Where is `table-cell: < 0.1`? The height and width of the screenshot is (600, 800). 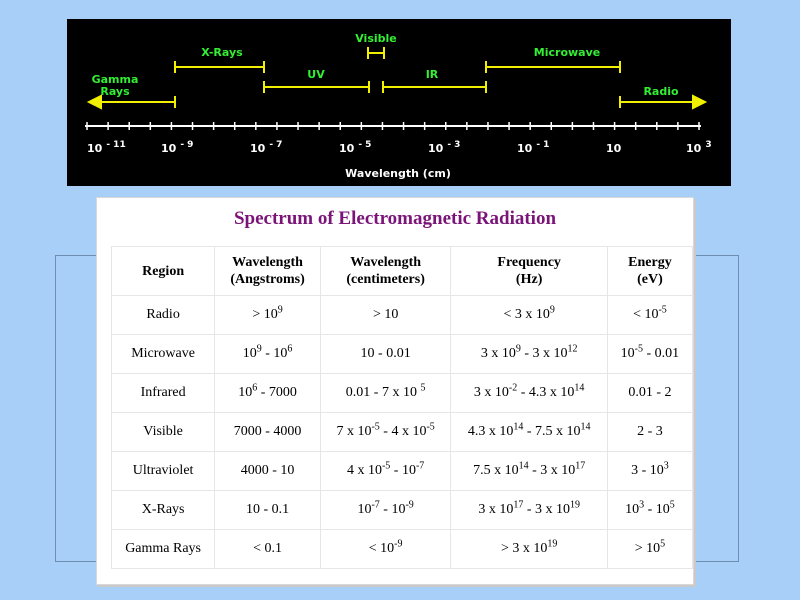
table-cell: < 0.1 is located at coordinates (267, 549).